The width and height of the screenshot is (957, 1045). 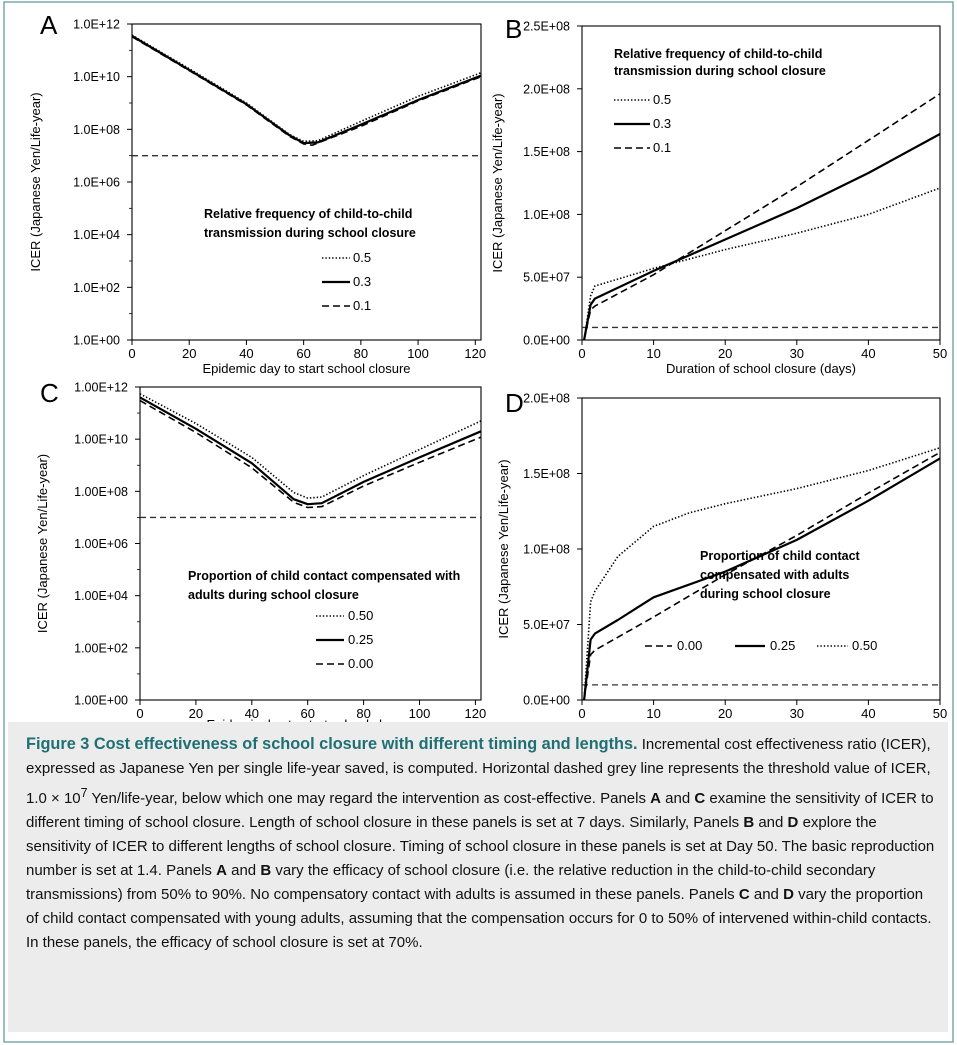 I want to click on threshold-exponent: 7, so click(x=84, y=793).